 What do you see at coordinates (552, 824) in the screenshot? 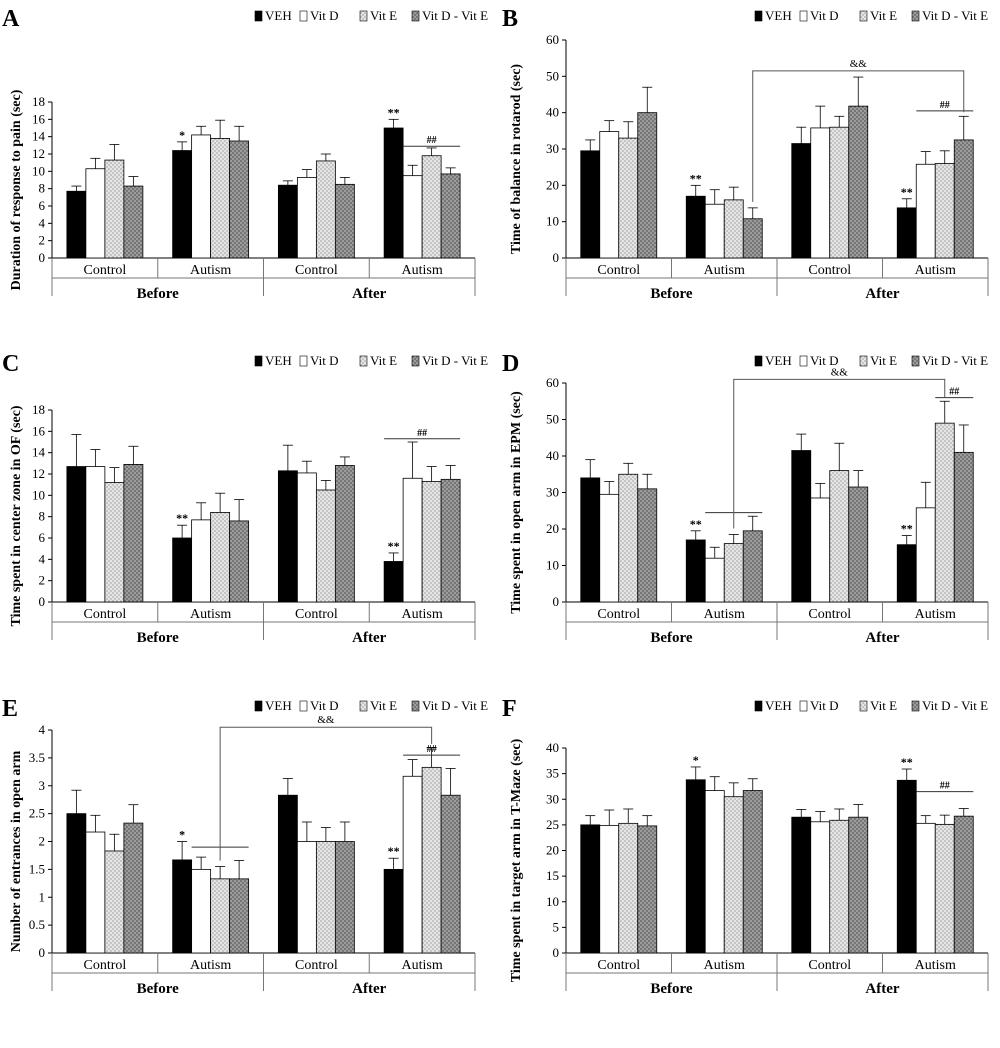
I see `y-tick-label: 25` at bounding box center [552, 824].